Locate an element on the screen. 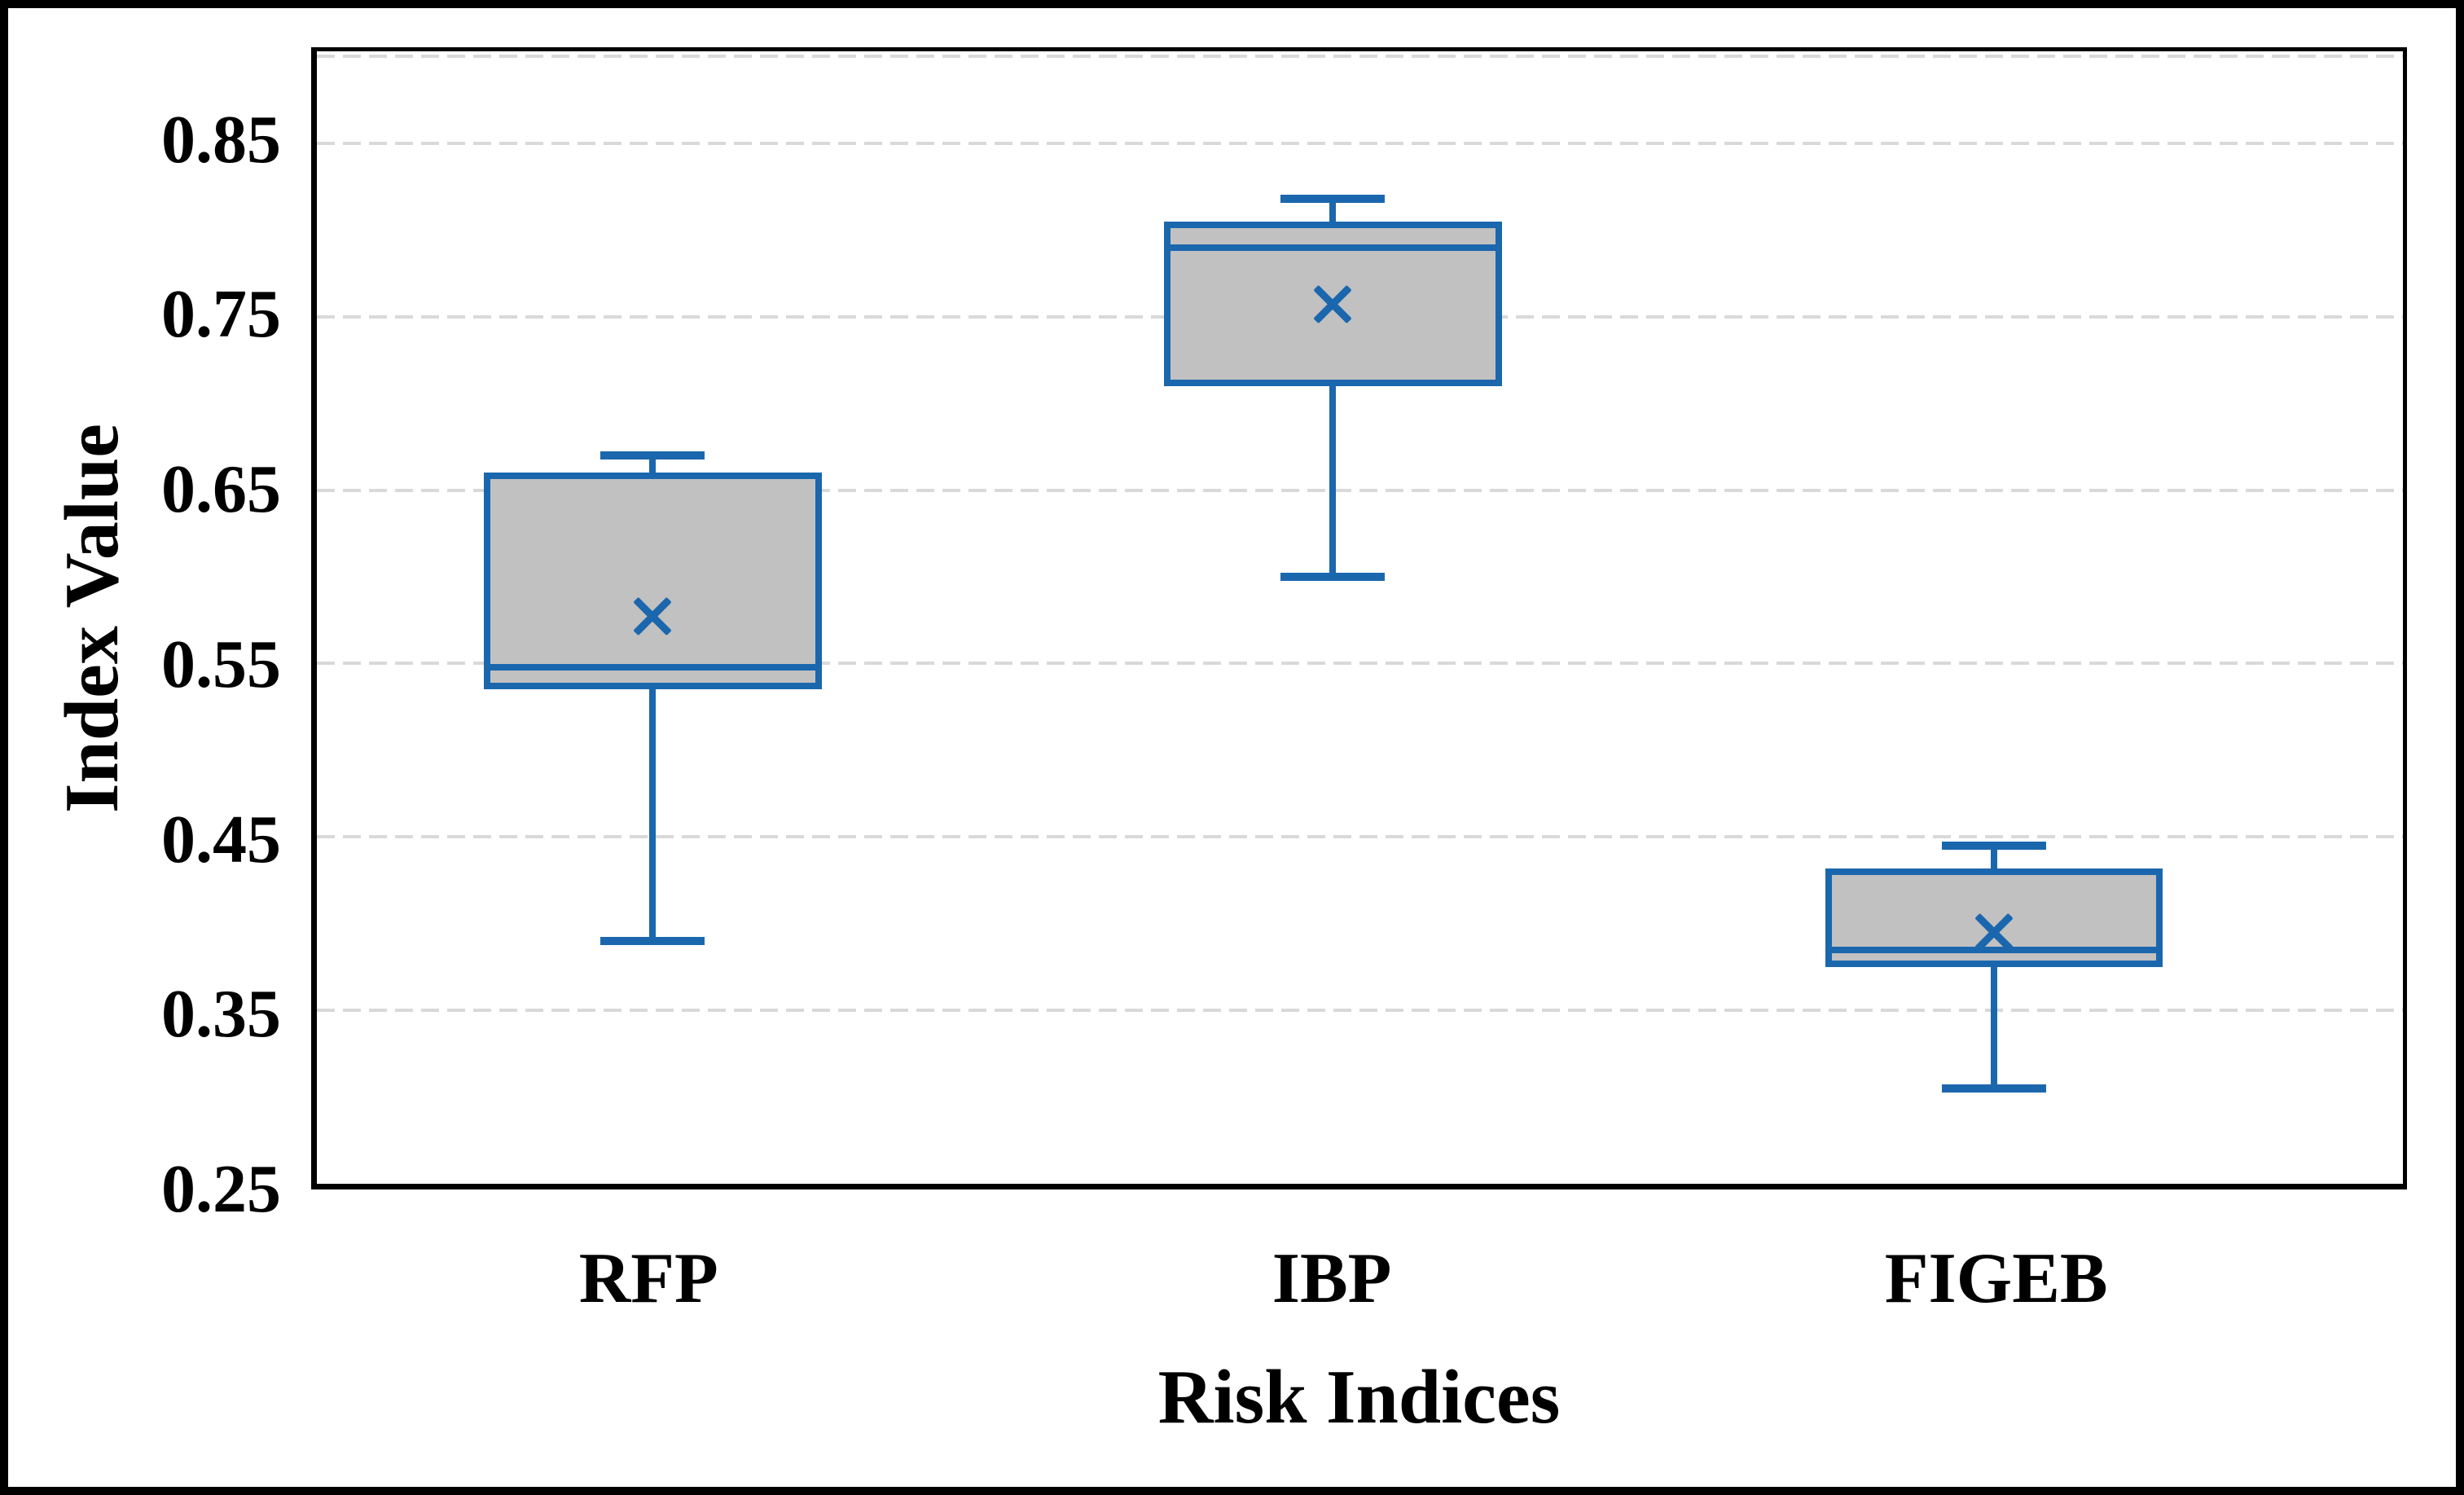  x-category-label-figeb: FIGEB is located at coordinates (1996, 1279).